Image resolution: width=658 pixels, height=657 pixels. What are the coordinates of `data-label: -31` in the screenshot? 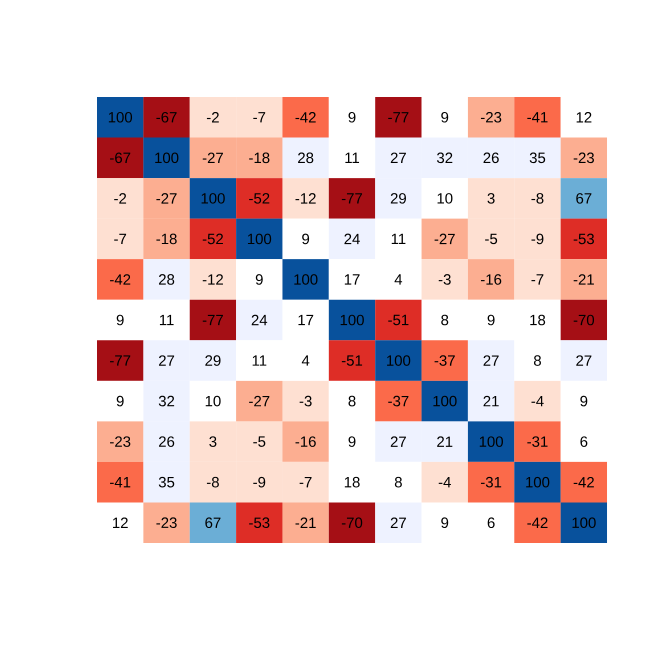 It's located at (491, 482).